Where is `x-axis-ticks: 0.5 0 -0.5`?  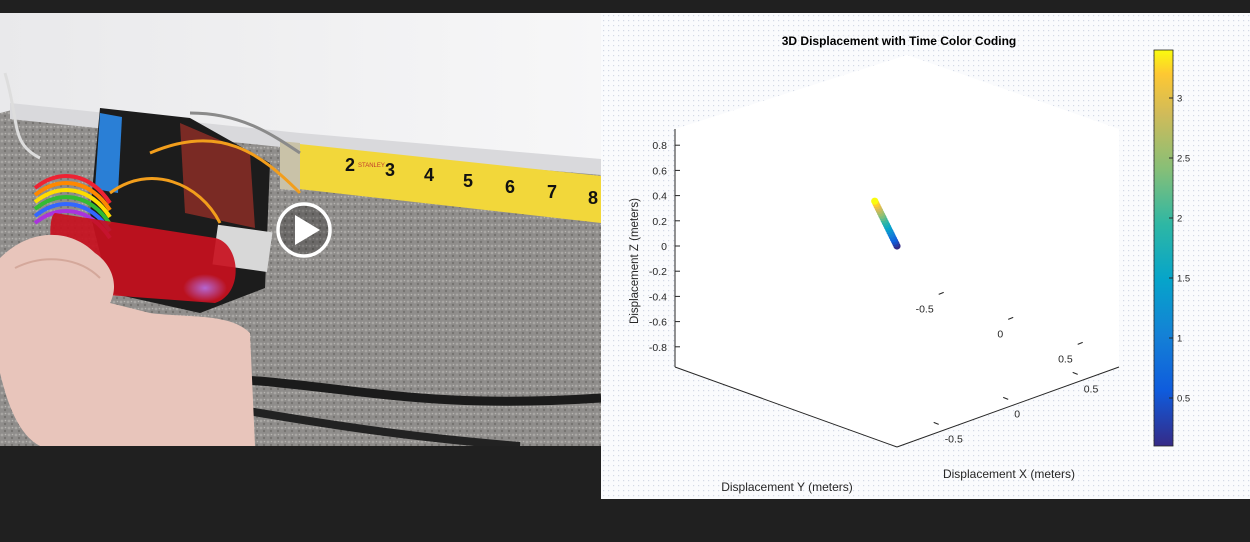 x-axis-ticks: 0.5 0 -0.5 is located at coordinates (1016, 408).